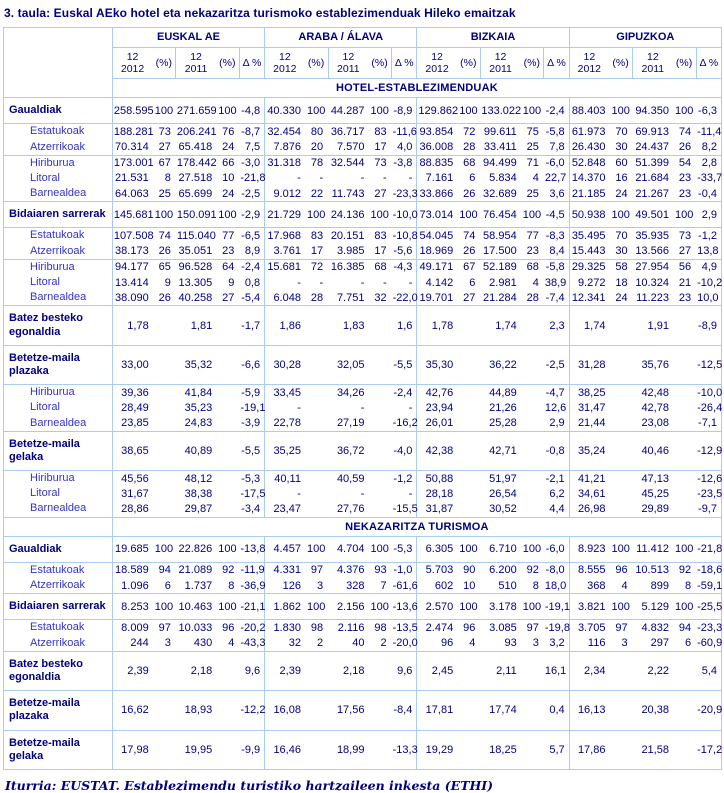 This screenshot has height=793, width=724. I want to click on column-subheader-row: 12 2012 (%) 12 2011 (%) Δ % 12 2012 (%), so click(363, 63).